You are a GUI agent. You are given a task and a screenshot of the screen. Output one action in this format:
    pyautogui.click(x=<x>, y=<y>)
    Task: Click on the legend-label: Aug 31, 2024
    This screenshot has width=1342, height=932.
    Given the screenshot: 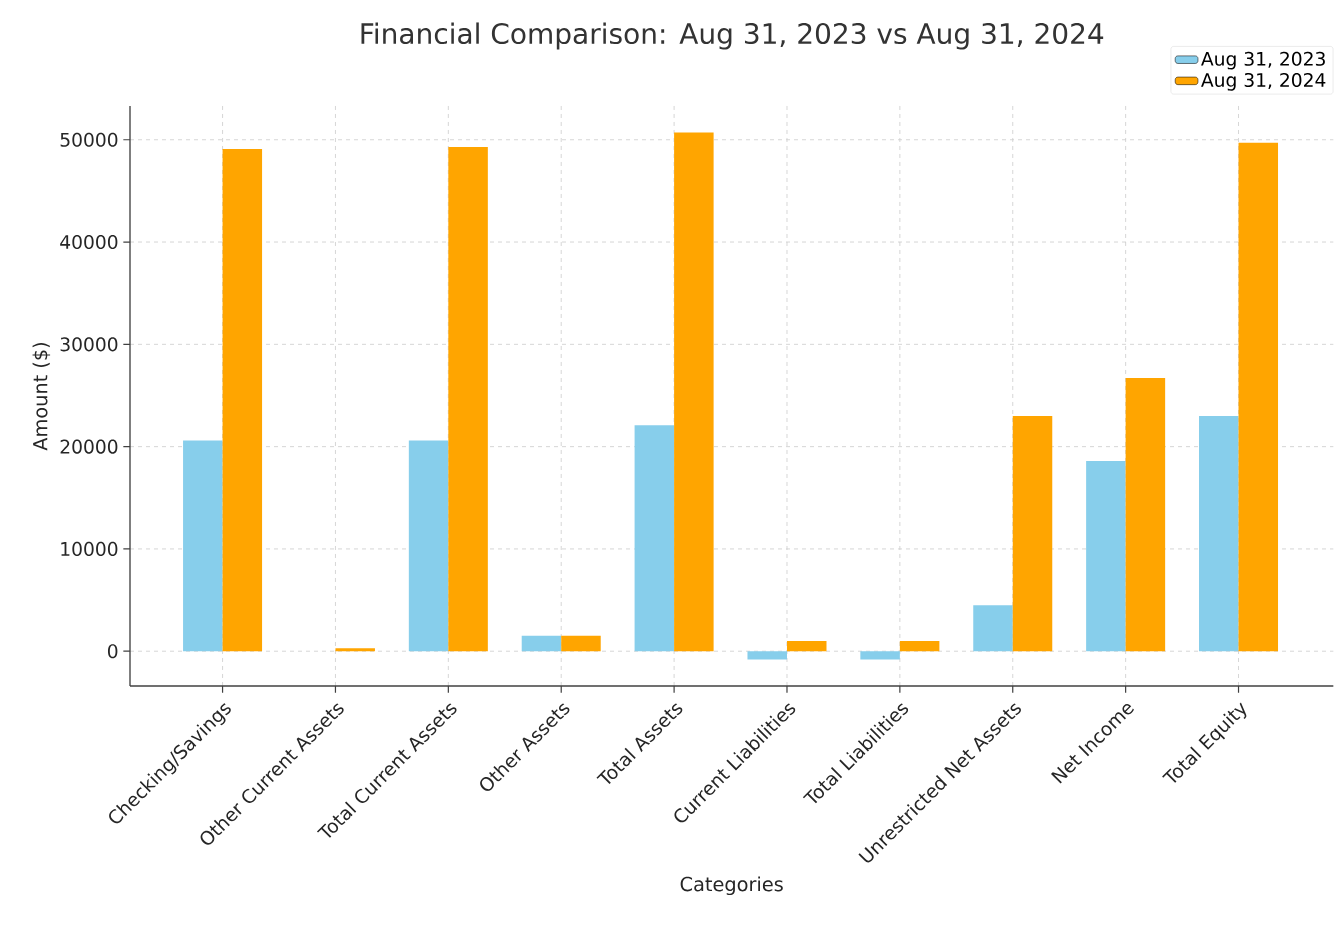 What is the action you would take?
    pyautogui.click(x=1263, y=81)
    